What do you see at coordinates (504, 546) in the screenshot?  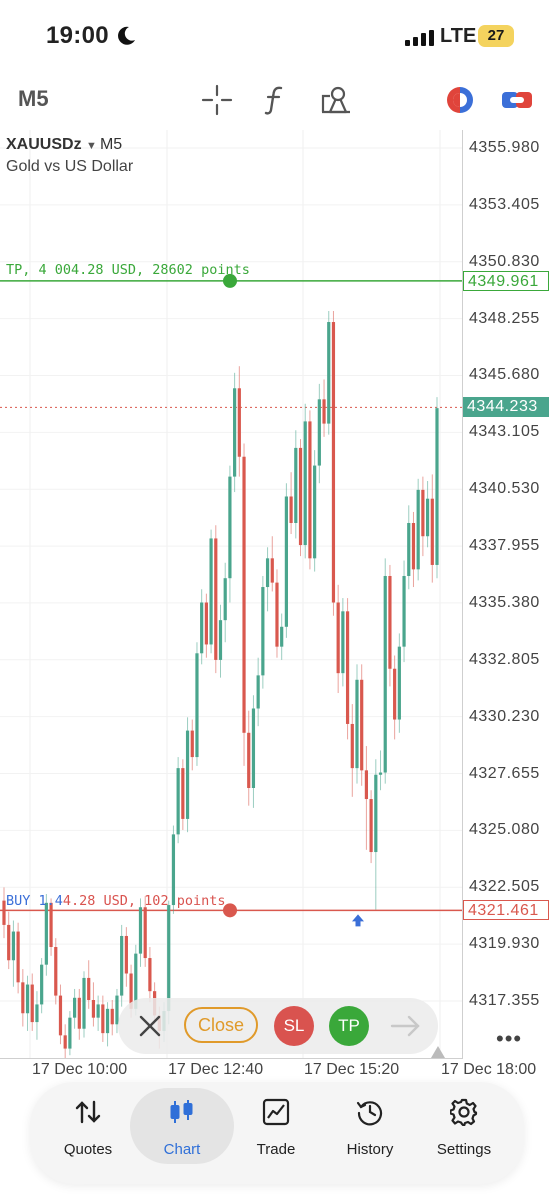 I see `price-tick-label: 4337.955` at bounding box center [504, 546].